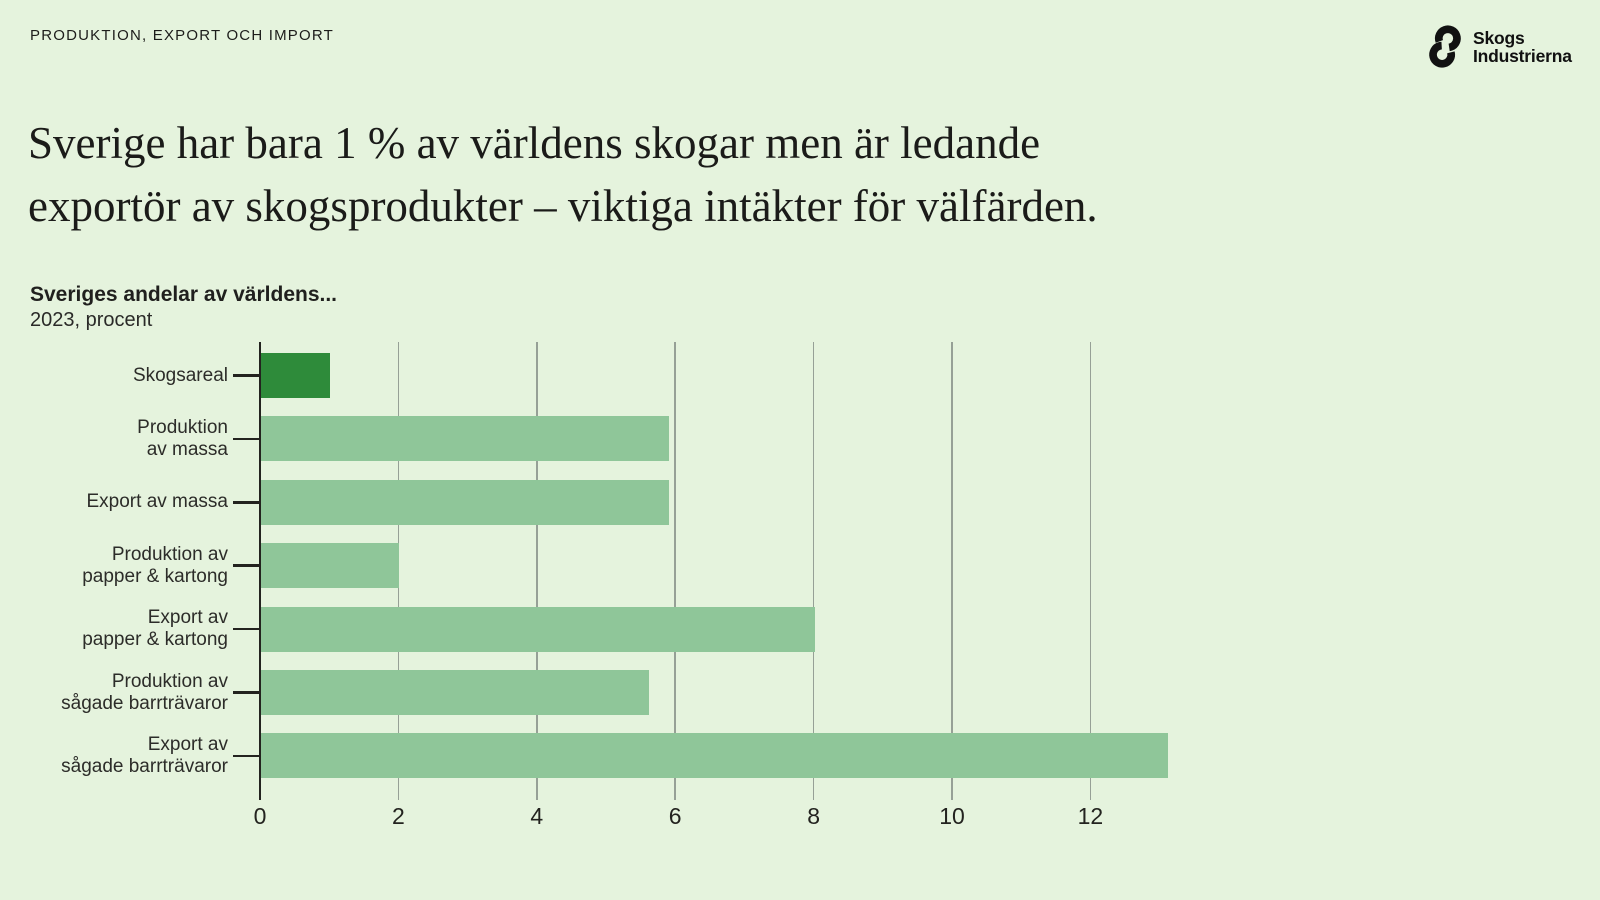 The width and height of the screenshot is (1600, 900). I want to click on chart-subtitle: 2023, procent, so click(91, 320).